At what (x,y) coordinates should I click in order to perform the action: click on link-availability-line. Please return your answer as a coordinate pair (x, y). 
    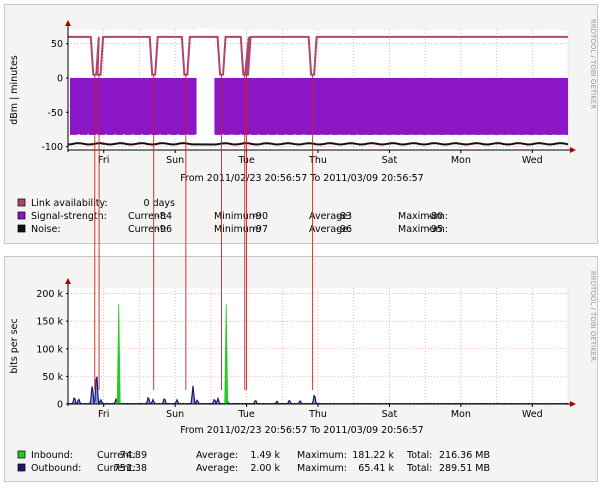
    Looking at the image, I should click on (318, 55).